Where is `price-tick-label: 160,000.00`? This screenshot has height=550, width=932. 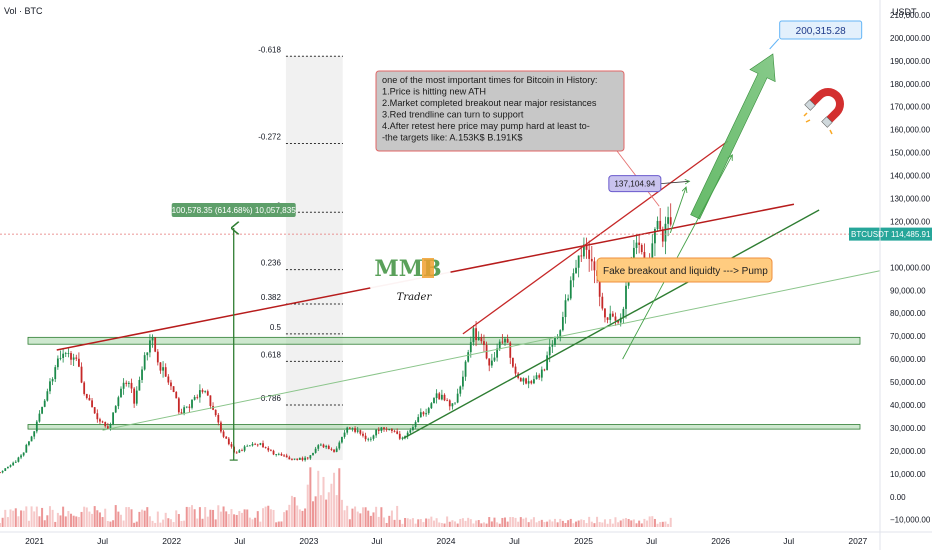
price-tick-label: 160,000.00 is located at coordinates (910, 130).